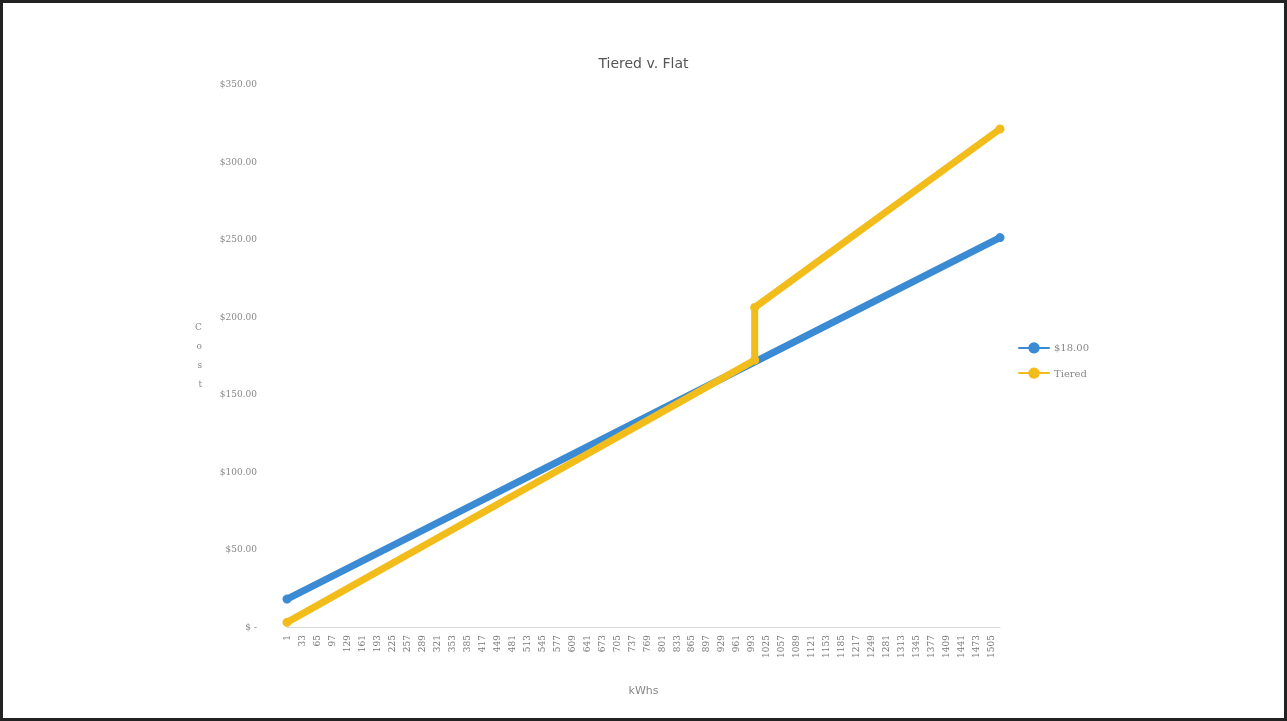 The image size is (1287, 721). What do you see at coordinates (571, 643) in the screenshot?
I see `x-tick-label: 609` at bounding box center [571, 643].